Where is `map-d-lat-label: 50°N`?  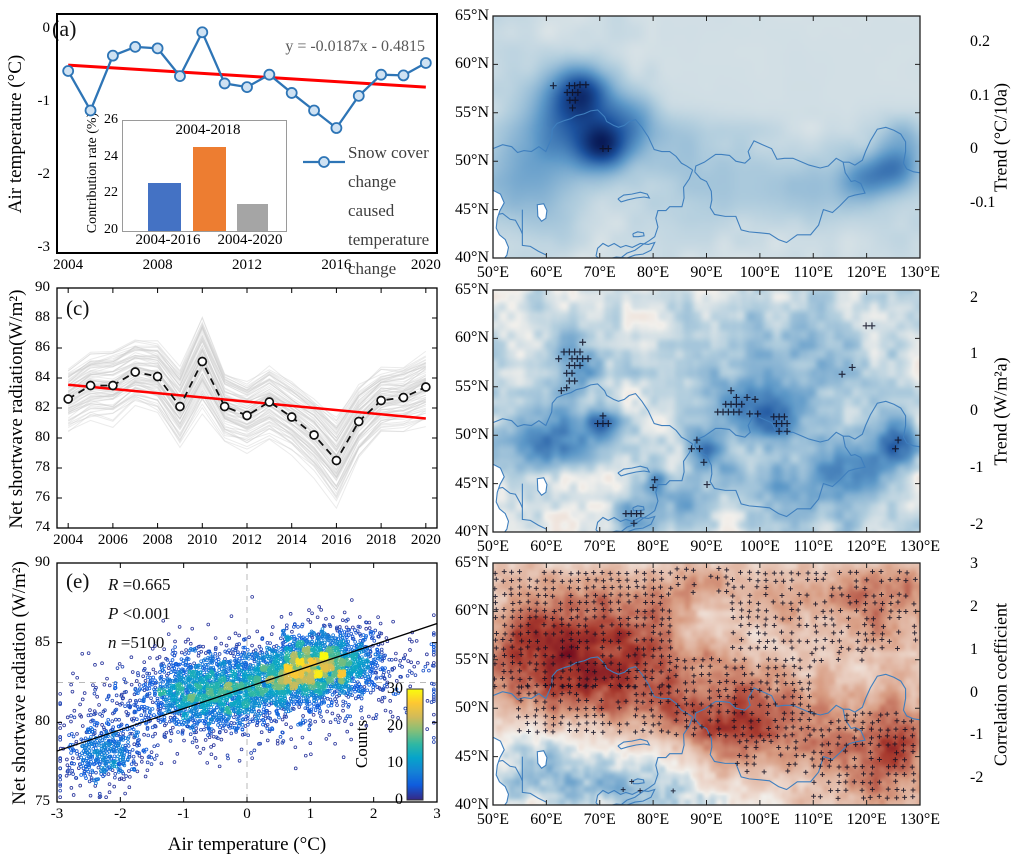
map-d-lat-label: 50°N is located at coordinates (472, 435).